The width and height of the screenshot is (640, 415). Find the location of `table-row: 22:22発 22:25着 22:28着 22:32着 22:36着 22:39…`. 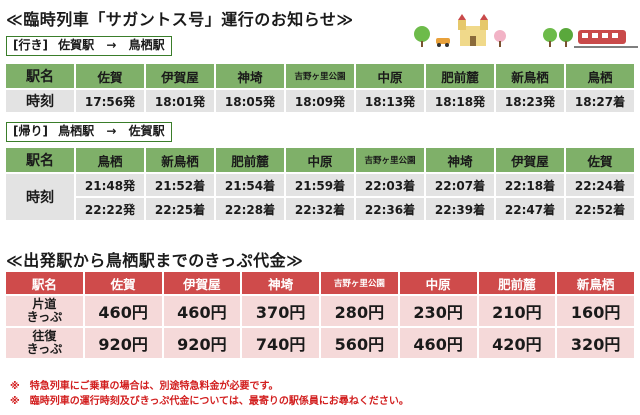

table-row: 22:22発 22:25着 22:28着 22:32着 22:36着 22:39… is located at coordinates (320, 209).